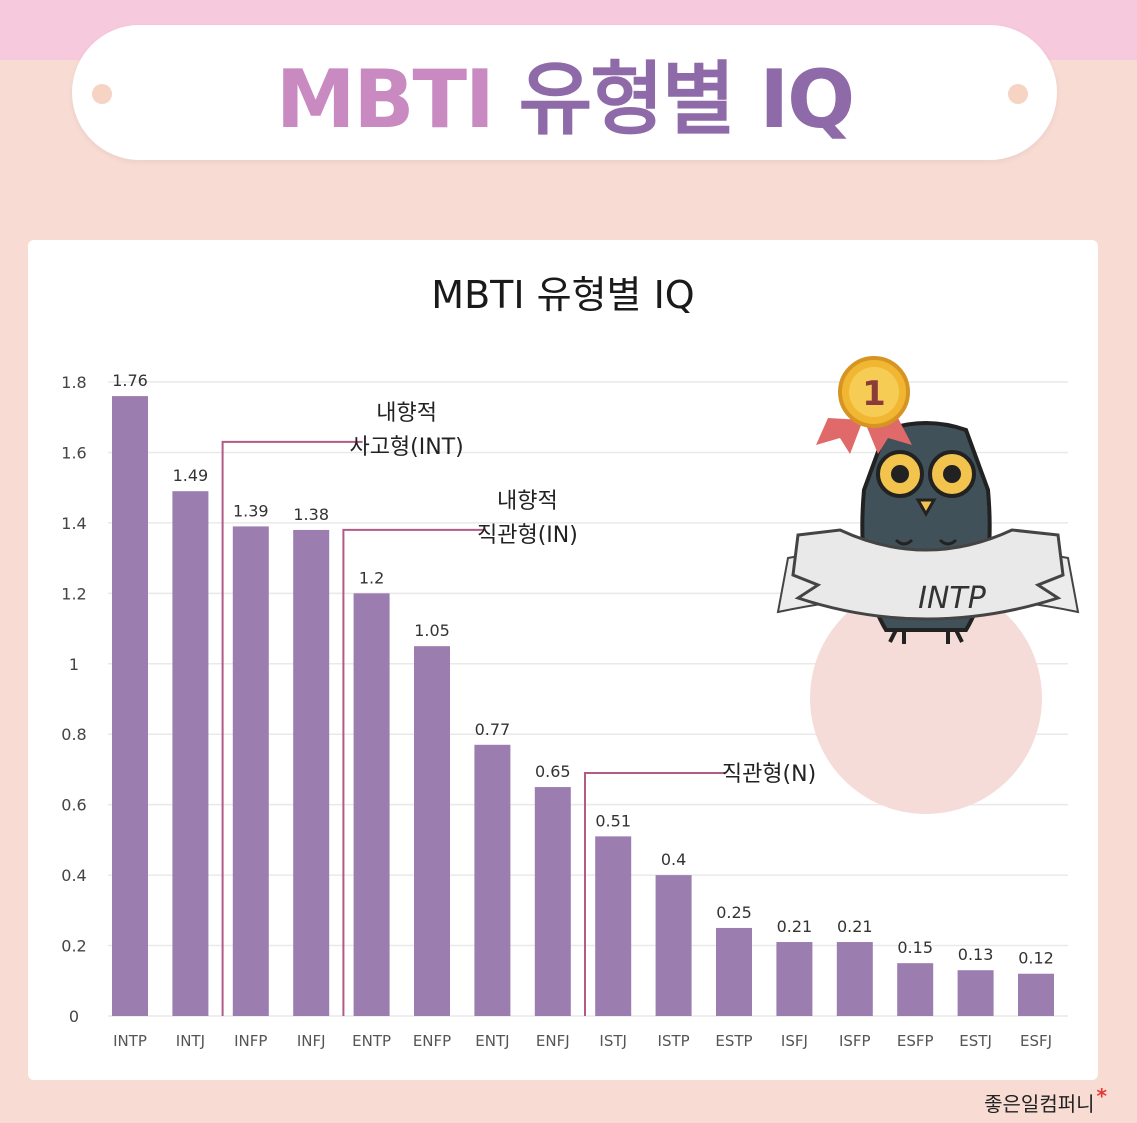 Image resolution: width=1137 pixels, height=1123 pixels. Describe the element at coordinates (102, 94) in the screenshot. I see `pill-dot-left` at that location.